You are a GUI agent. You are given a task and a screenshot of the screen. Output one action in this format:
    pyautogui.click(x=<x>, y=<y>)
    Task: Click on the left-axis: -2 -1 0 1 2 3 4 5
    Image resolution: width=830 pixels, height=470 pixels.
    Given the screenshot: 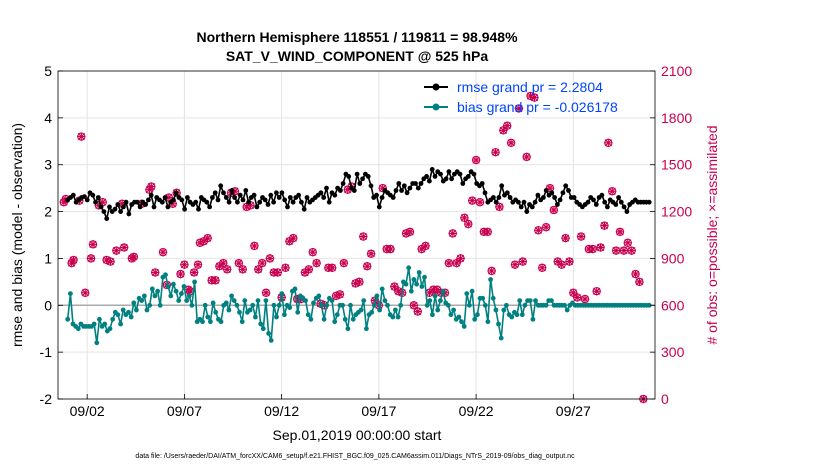 What is the action you would take?
    pyautogui.click(x=51, y=235)
    